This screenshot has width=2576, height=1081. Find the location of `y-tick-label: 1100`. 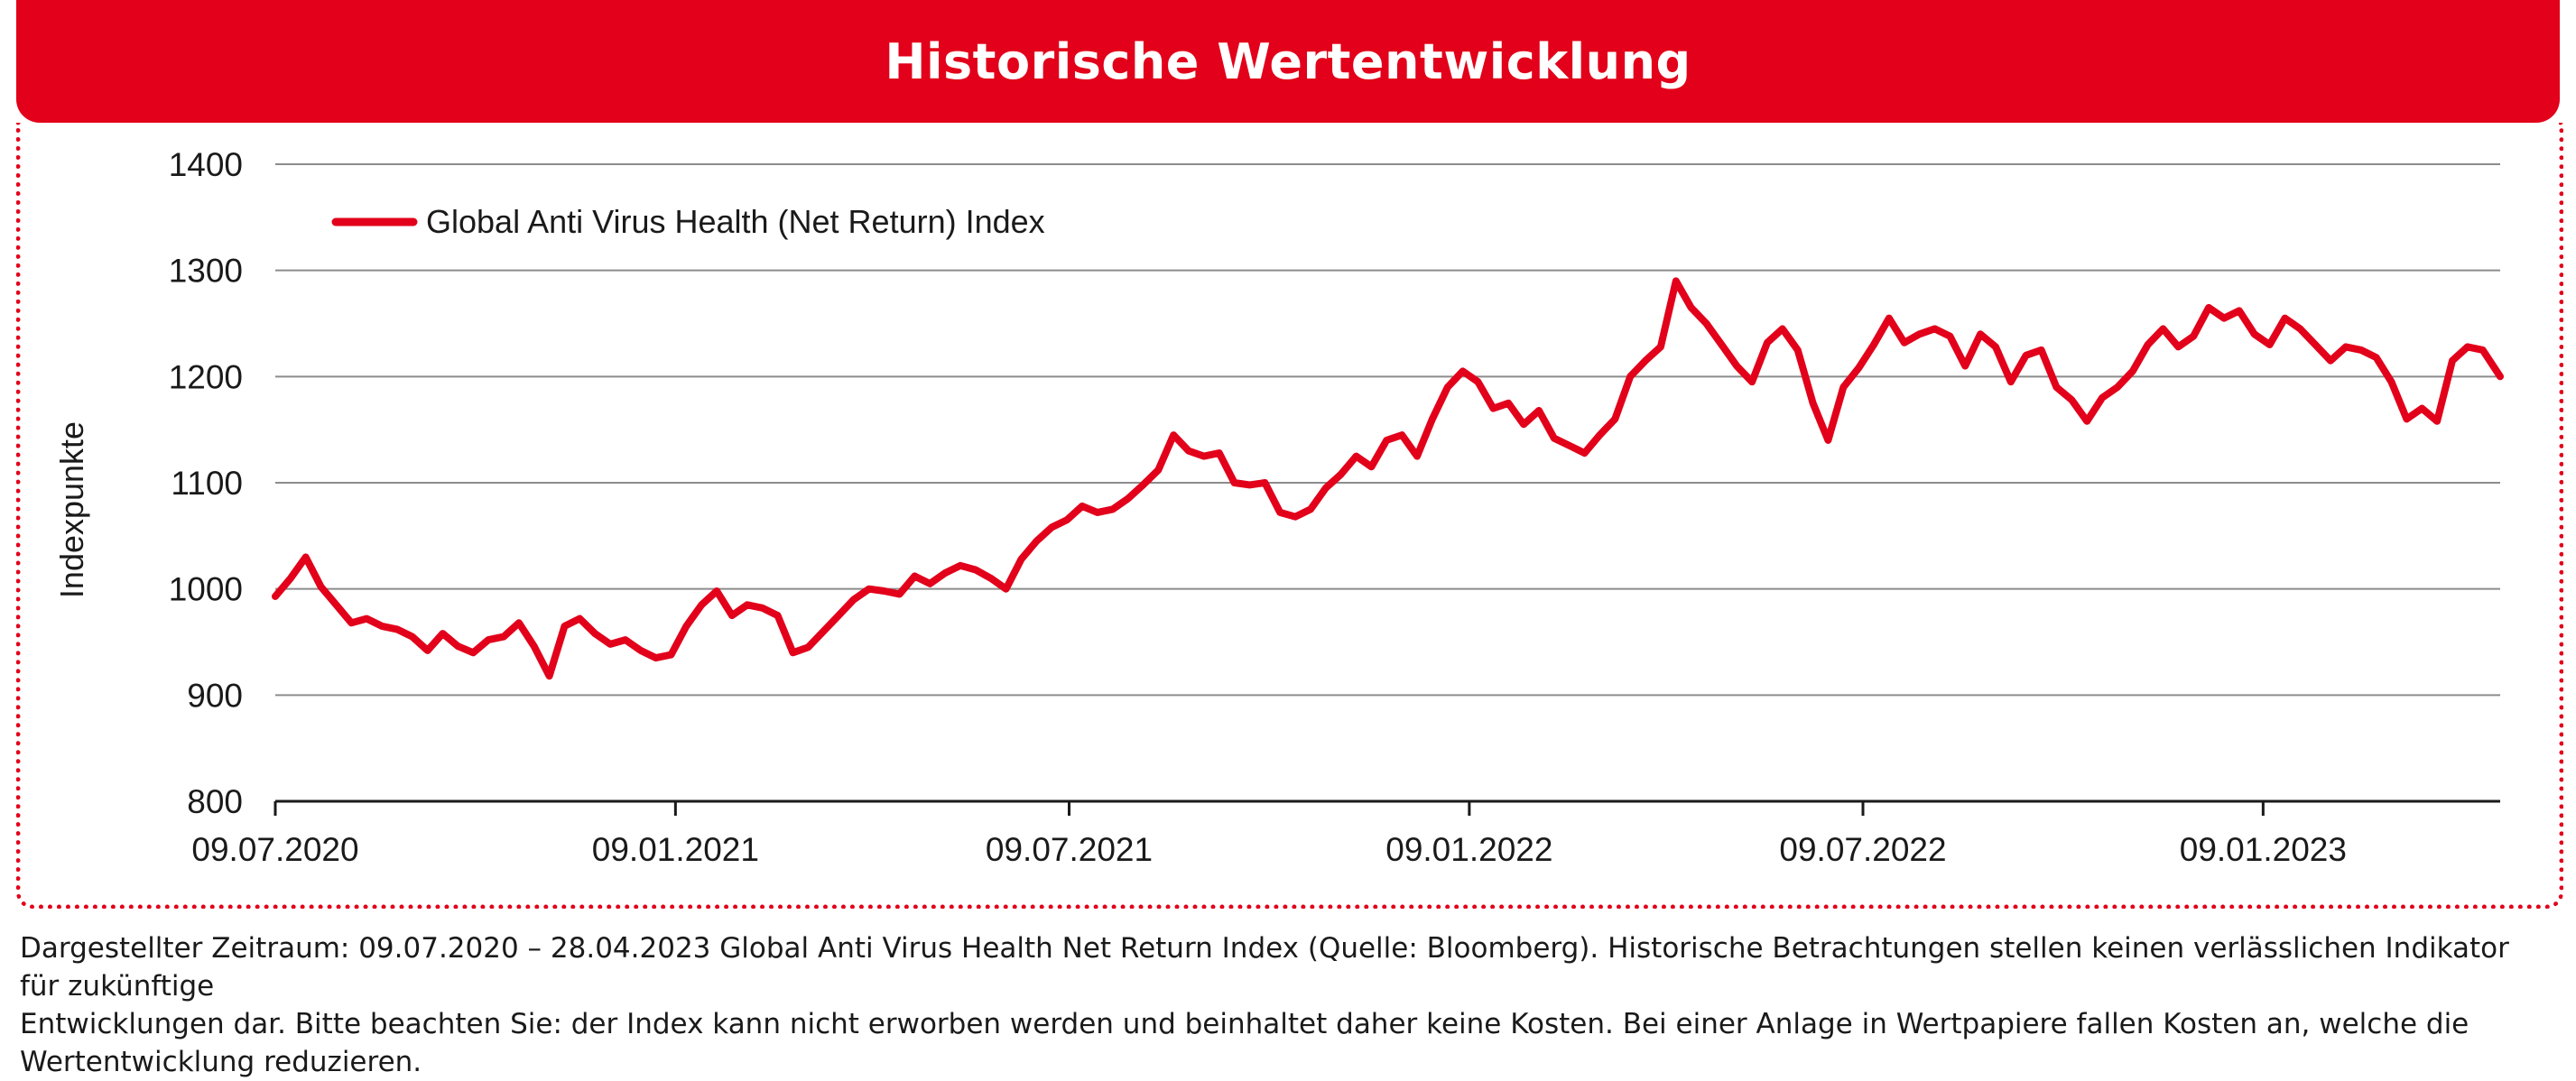

y-tick-label: 1100 is located at coordinates (207, 484).